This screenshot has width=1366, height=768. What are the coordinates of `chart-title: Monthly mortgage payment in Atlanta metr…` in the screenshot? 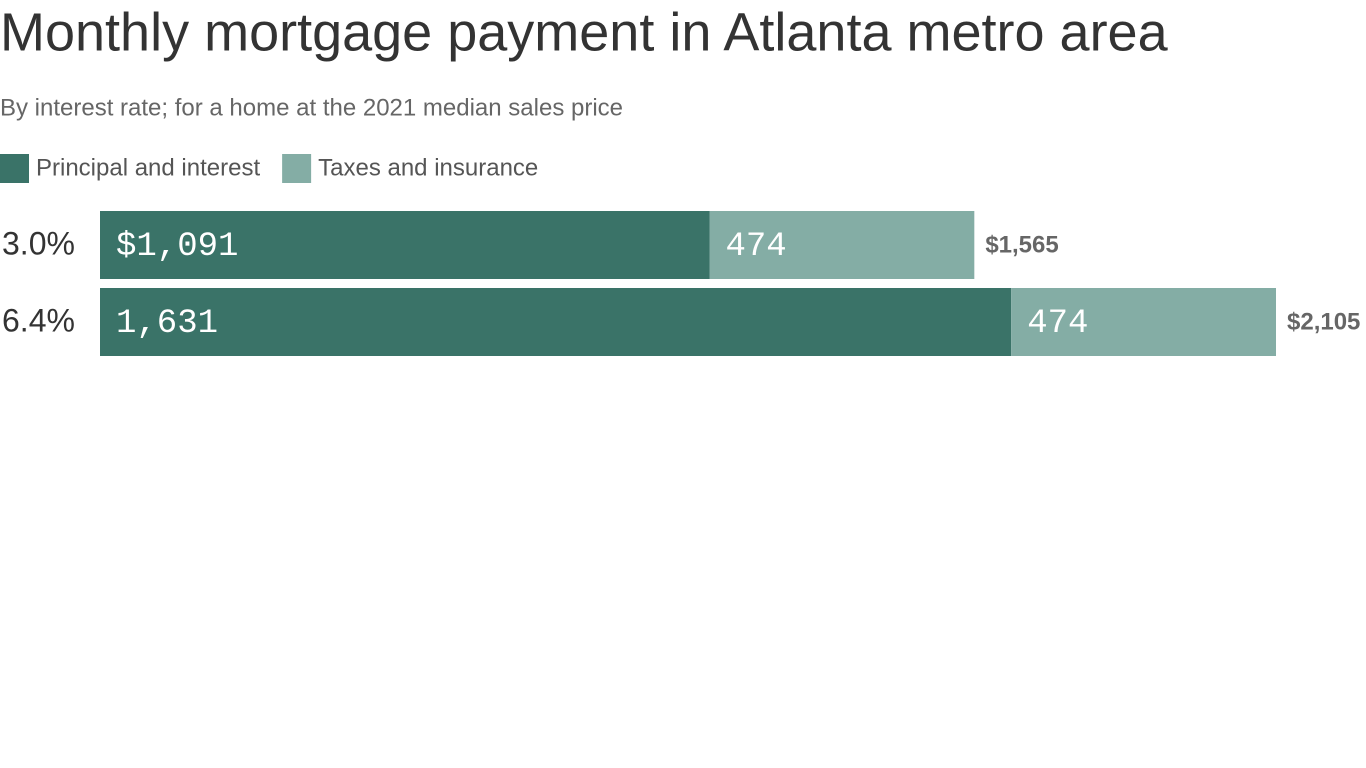 It's located at (584, 32).